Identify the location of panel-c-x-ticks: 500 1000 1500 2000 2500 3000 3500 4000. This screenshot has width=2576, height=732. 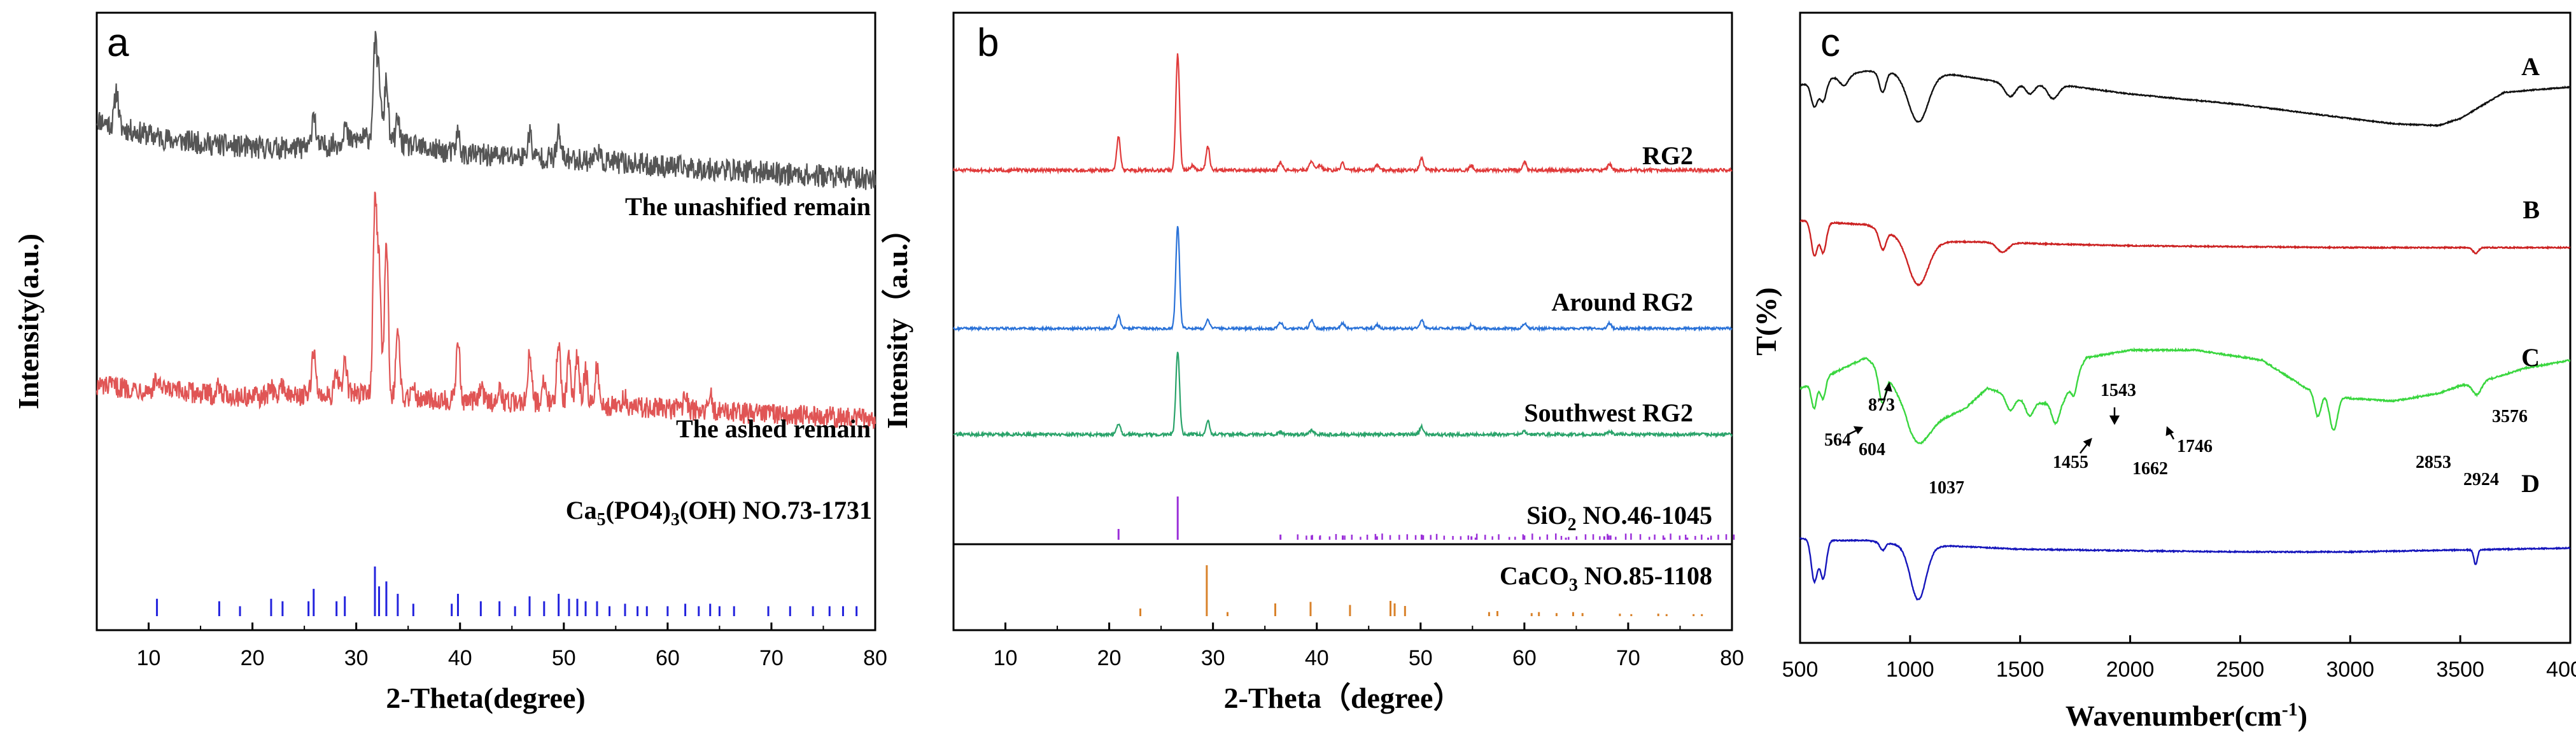
(2179, 658).